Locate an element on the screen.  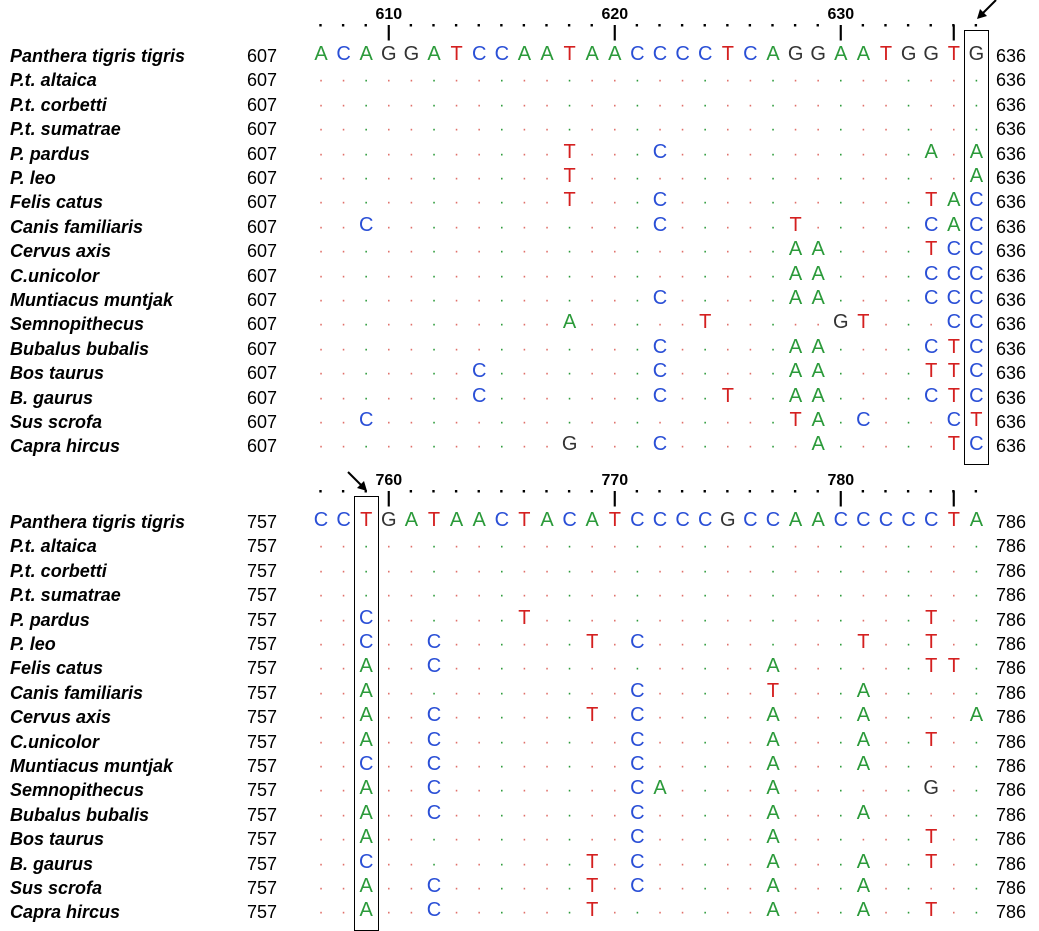
species-name: C.unicolor is located at coordinates (54, 741).